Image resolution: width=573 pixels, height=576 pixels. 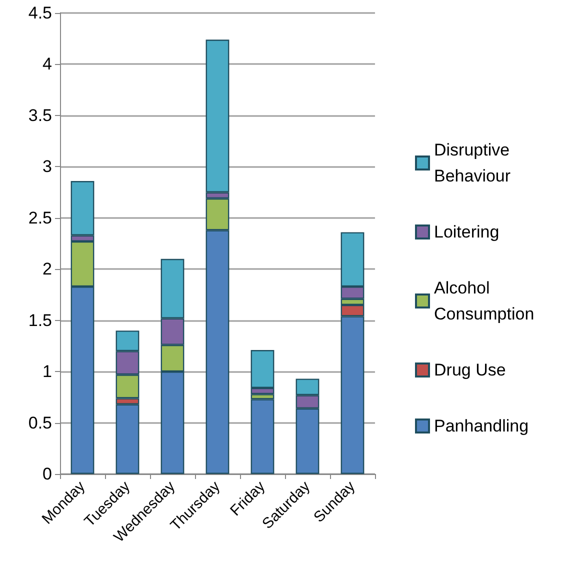 What do you see at coordinates (47, 474) in the screenshot?
I see `y-tick-label: 0` at bounding box center [47, 474].